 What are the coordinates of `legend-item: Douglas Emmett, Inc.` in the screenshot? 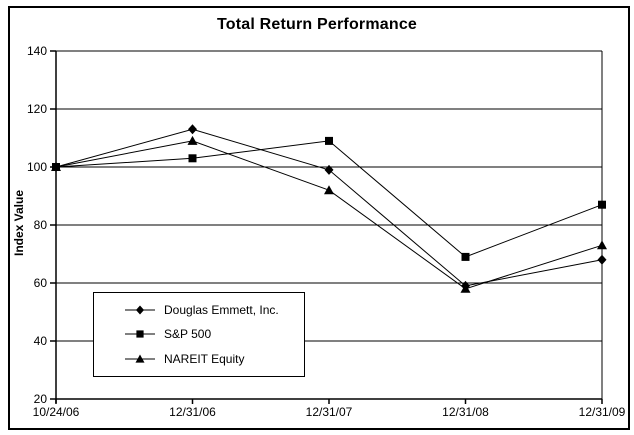 It's located at (199, 310).